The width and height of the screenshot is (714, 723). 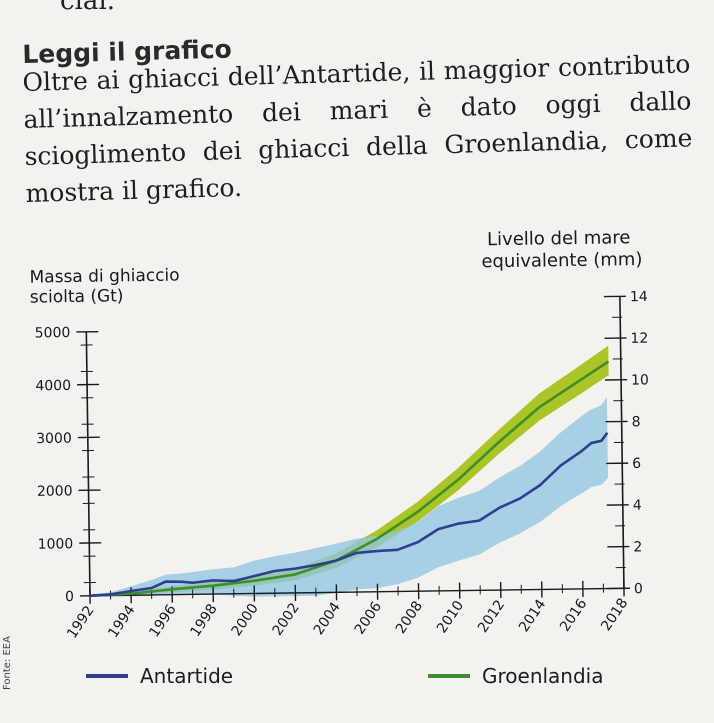 What do you see at coordinates (637, 506) in the screenshot?
I see `right-tick-label-4: 4` at bounding box center [637, 506].